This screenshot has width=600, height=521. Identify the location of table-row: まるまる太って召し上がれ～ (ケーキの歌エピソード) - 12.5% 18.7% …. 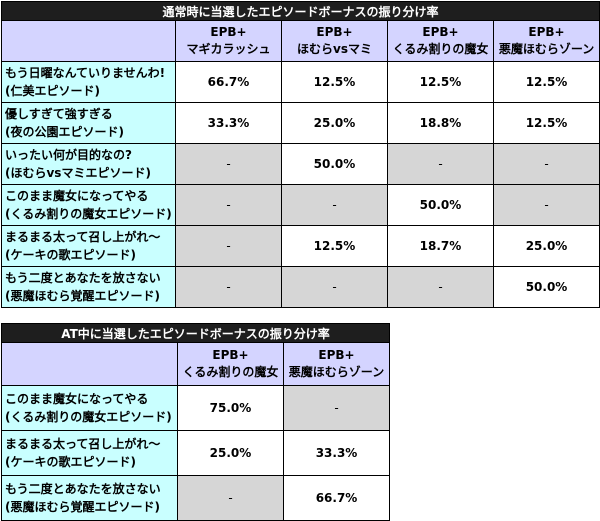
(300, 246).